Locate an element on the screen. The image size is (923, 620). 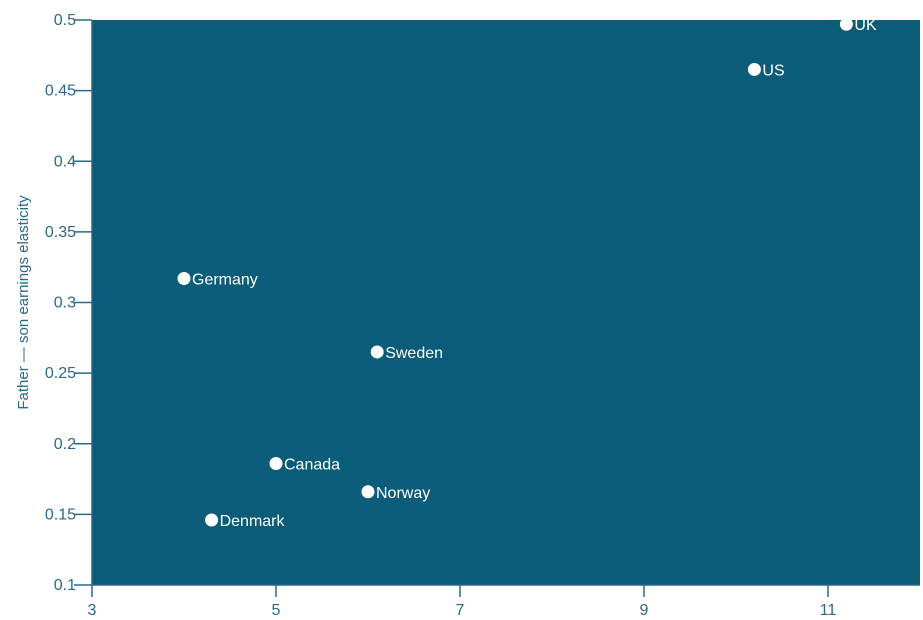
x-tick-label: 3 is located at coordinates (92, 610).